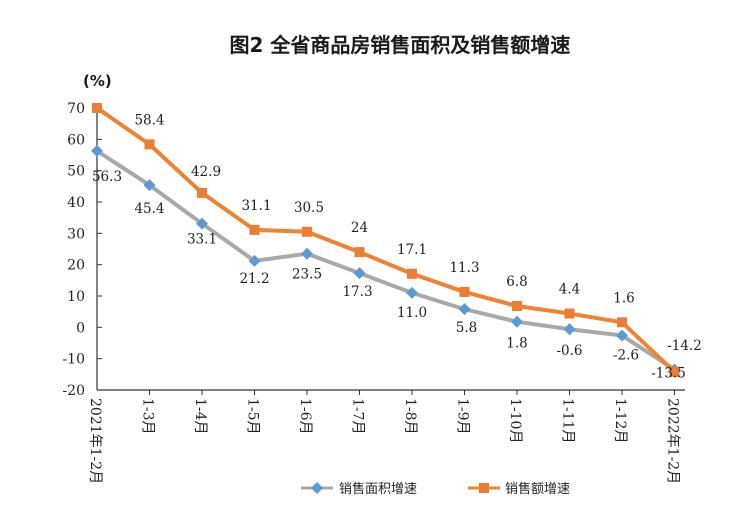 Image resolution: width=740 pixels, height=523 pixels. What do you see at coordinates (107, 177) in the screenshot?
I see `sales-area-data-label: 56.3` at bounding box center [107, 177].